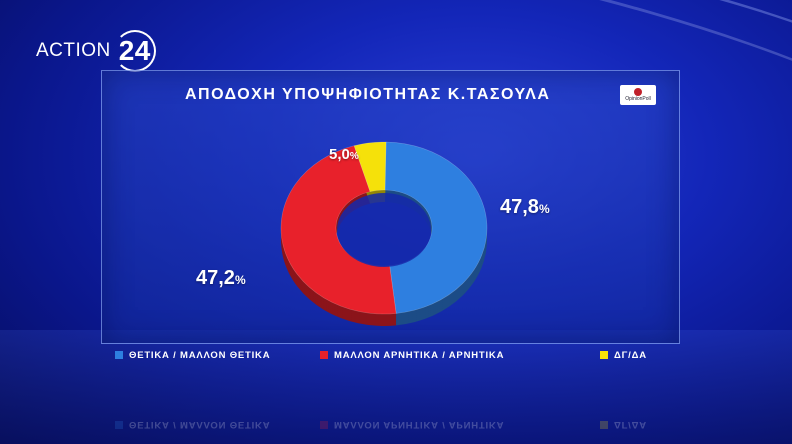 Image resolution: width=792 pixels, height=444 pixels. I want to click on legend-item-negative: ΜΑΛΛΟΝ ΑΡΝΗΤΙΚΑ / ΑΡΝΗΤΙΚΑ, so click(412, 355).